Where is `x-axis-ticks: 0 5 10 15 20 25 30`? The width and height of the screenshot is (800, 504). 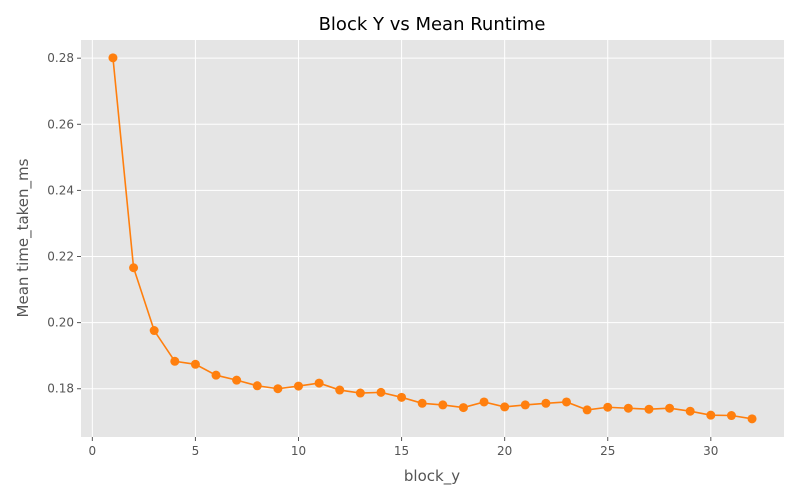 x-axis-ticks: 0 5 10 15 20 25 30 is located at coordinates (403, 447).